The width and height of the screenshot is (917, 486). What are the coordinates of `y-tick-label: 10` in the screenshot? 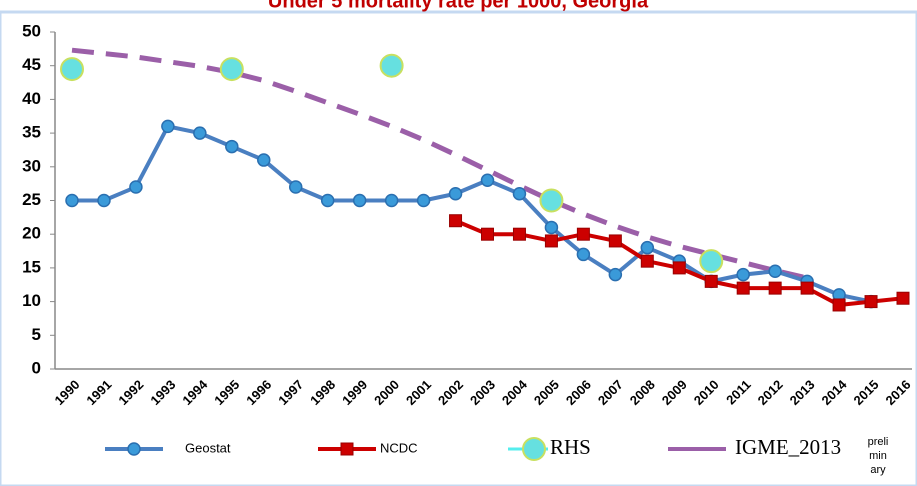 It's located at (31, 300).